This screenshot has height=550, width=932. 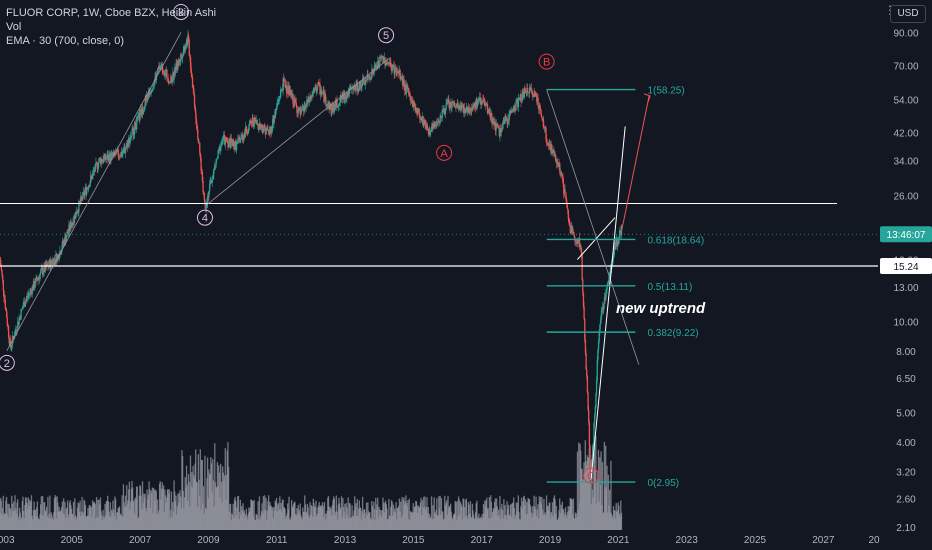 I want to click on arrow-head-icon, so click(x=647, y=98).